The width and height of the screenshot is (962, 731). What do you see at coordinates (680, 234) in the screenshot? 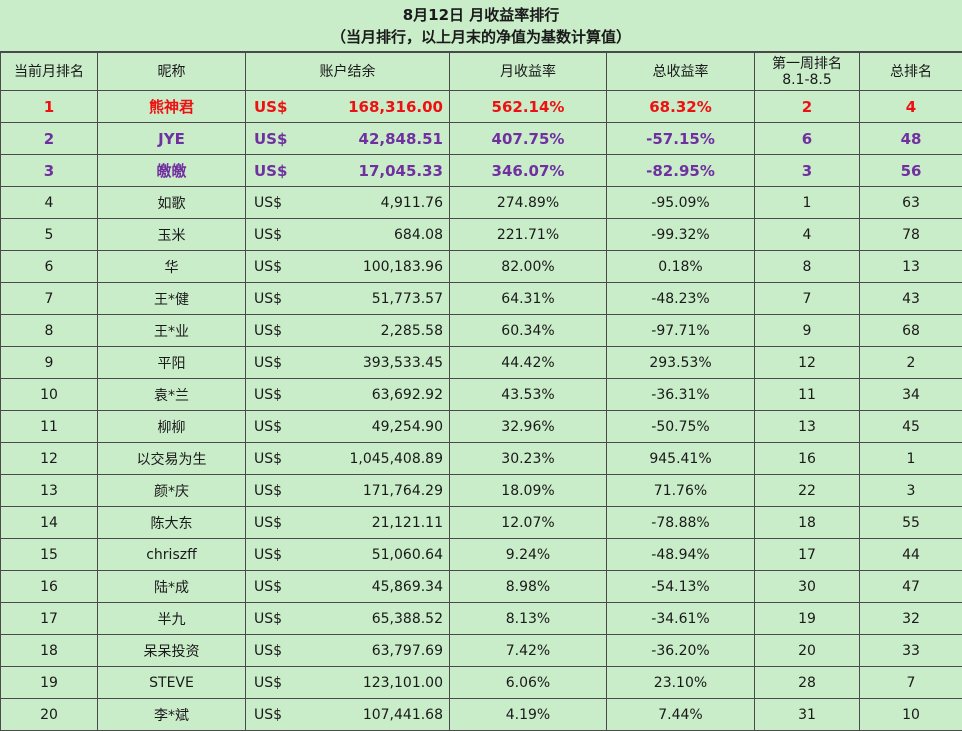
I see `cell-total-return: -99.32%` at bounding box center [680, 234].